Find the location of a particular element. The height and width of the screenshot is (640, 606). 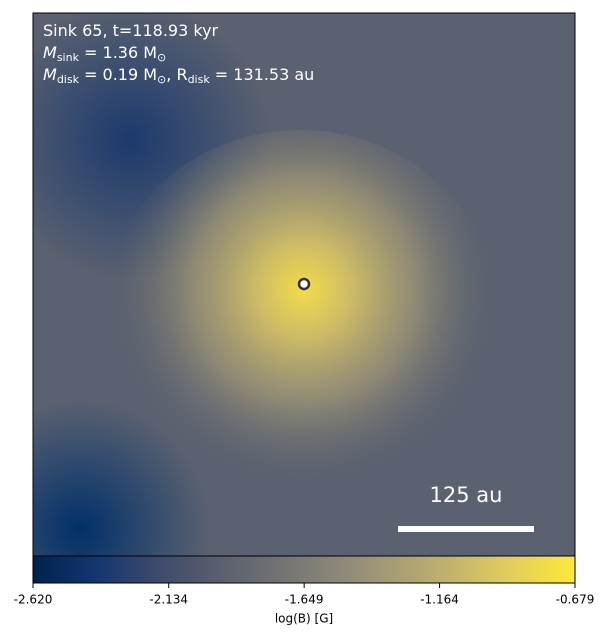

annotation: Sink 65, t=118.93 kyr is located at coordinates (131, 30).